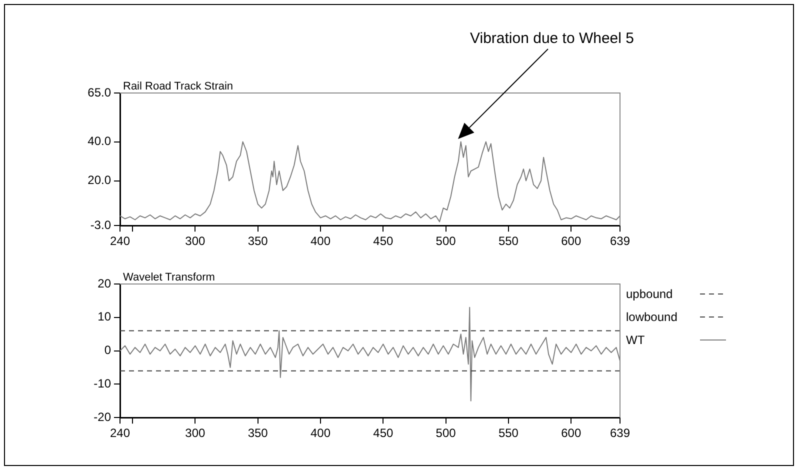  Describe the element at coordinates (105, 317) in the screenshot. I see `y-tick-label: 10` at that location.